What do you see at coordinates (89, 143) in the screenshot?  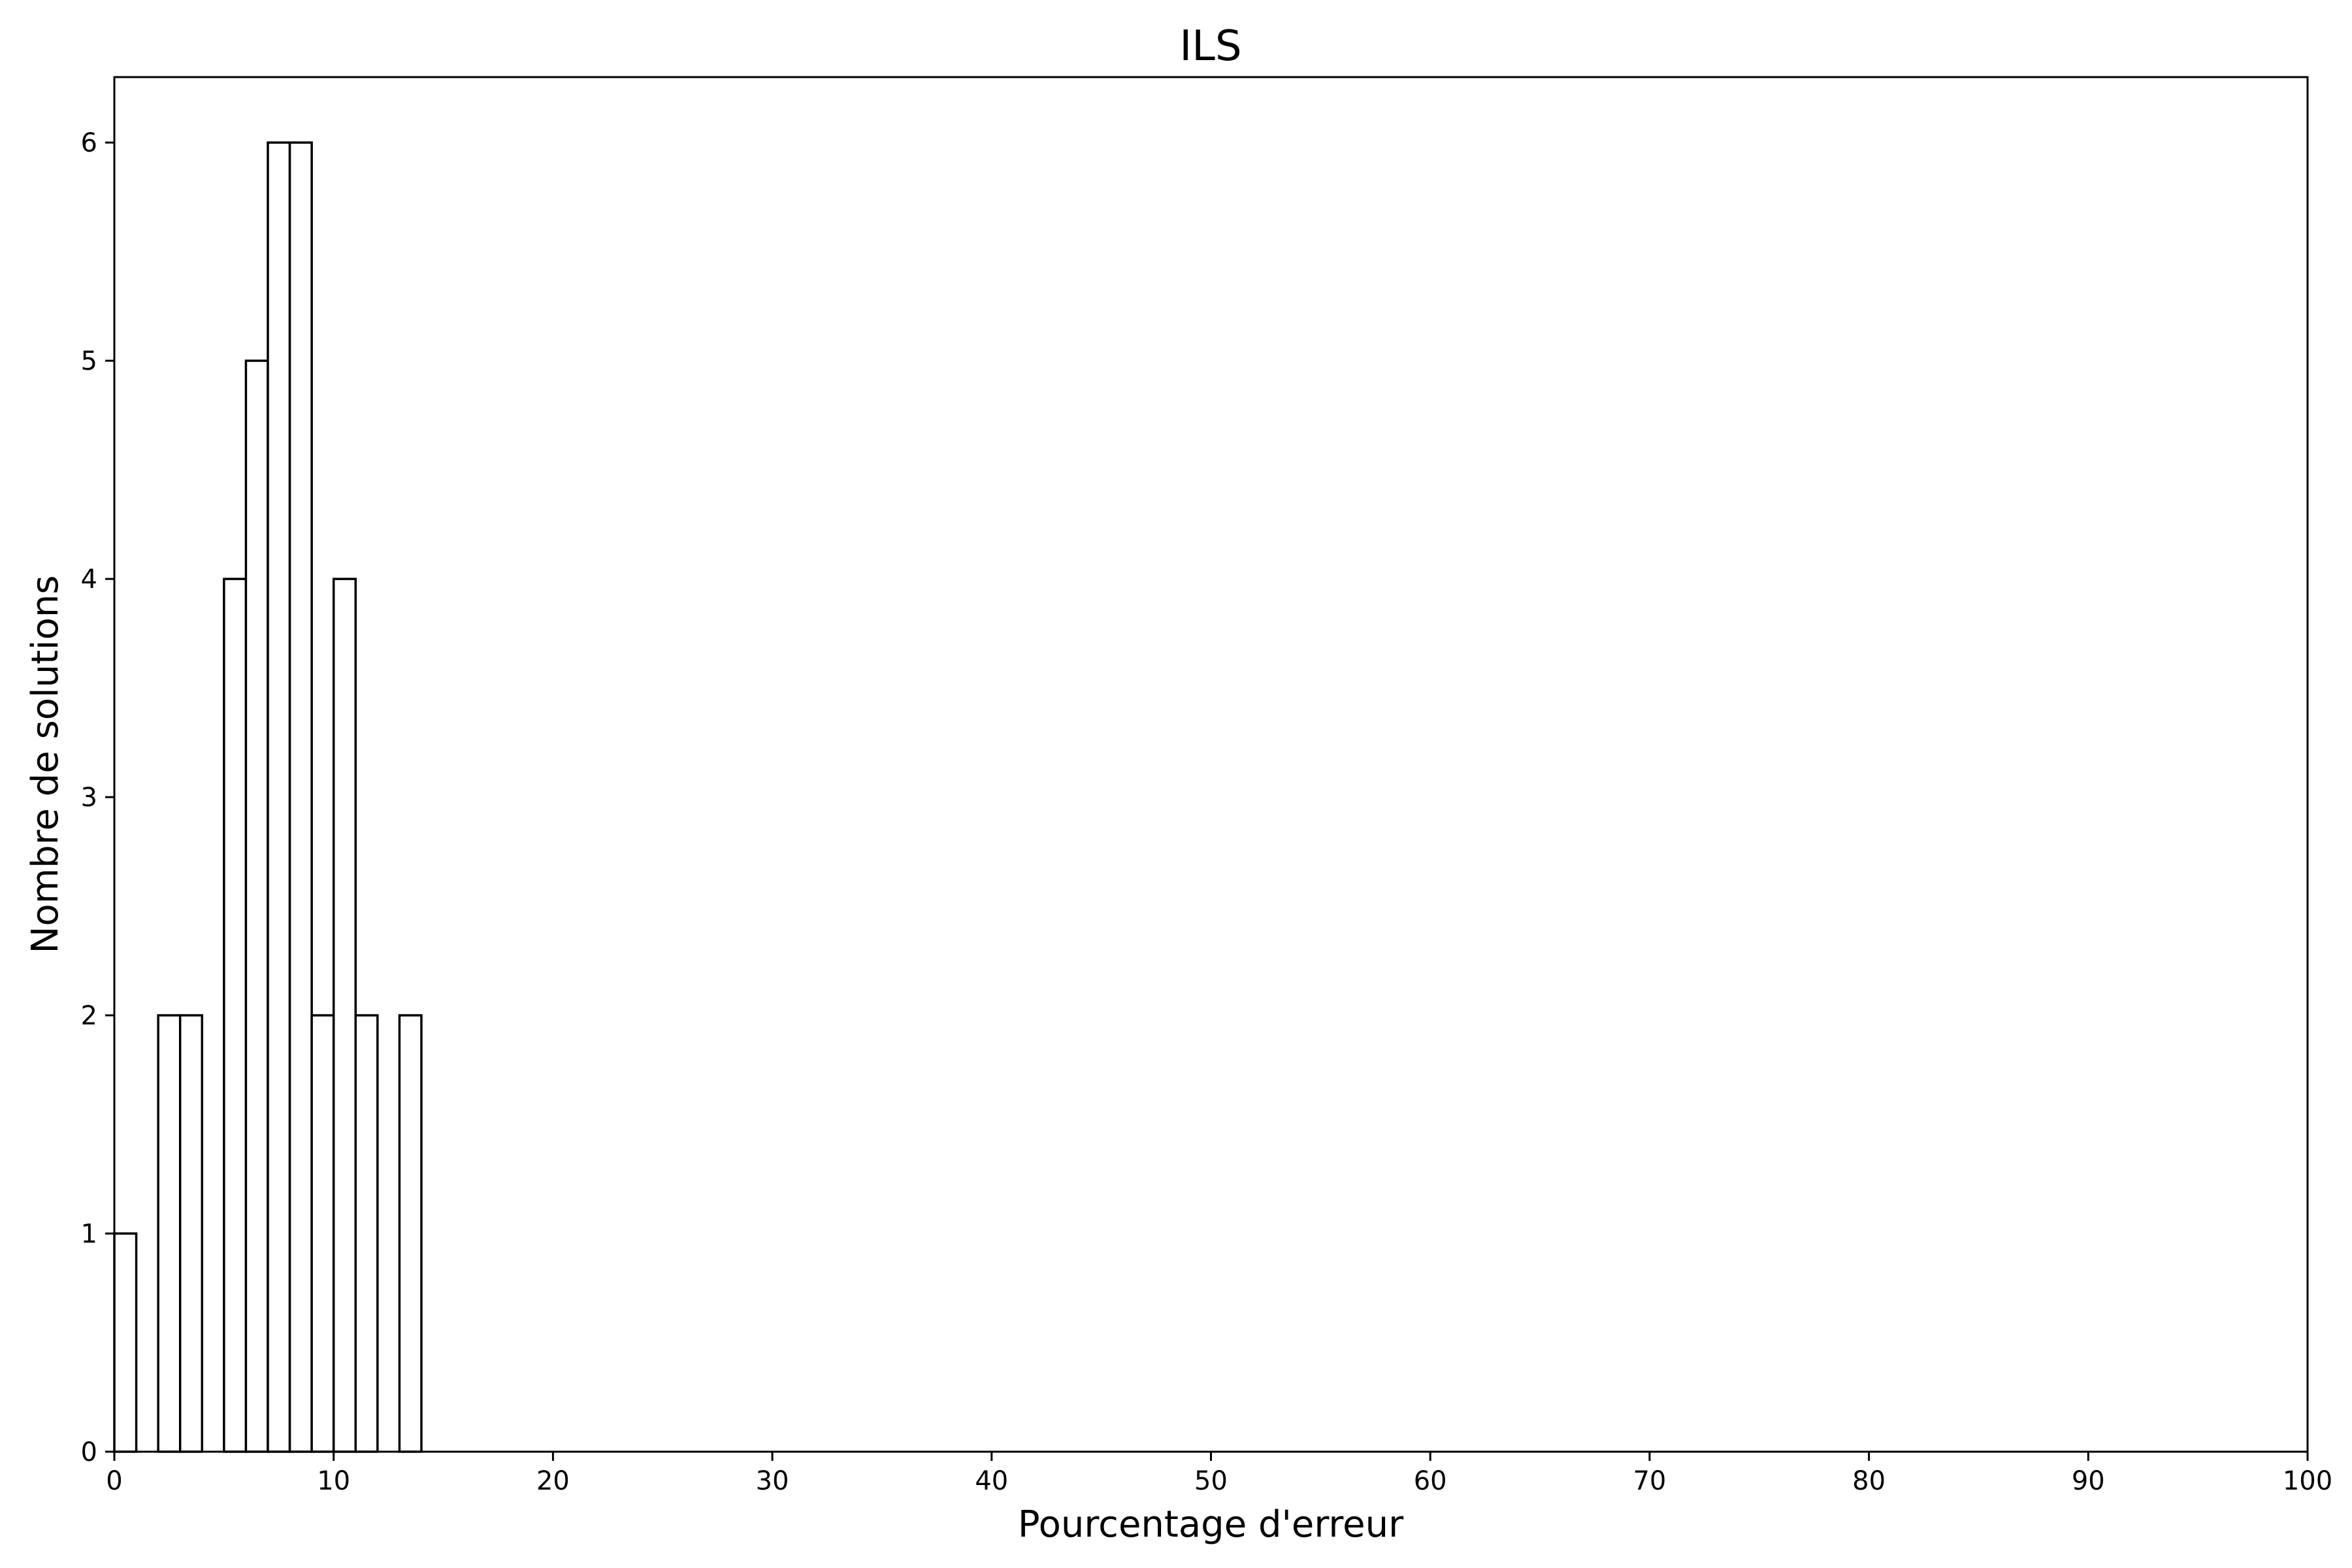 I see `y-tick-label: 6` at bounding box center [89, 143].